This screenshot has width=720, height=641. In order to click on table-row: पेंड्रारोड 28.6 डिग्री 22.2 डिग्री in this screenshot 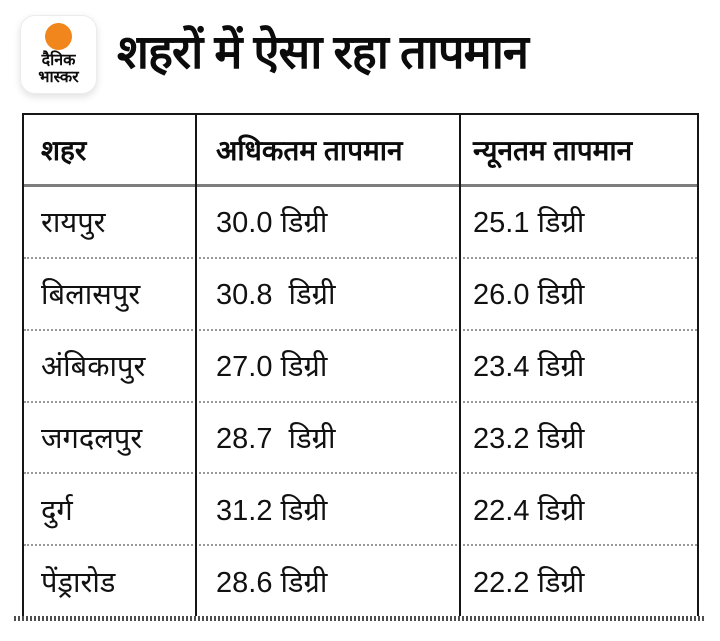, I will do `click(360, 582)`.